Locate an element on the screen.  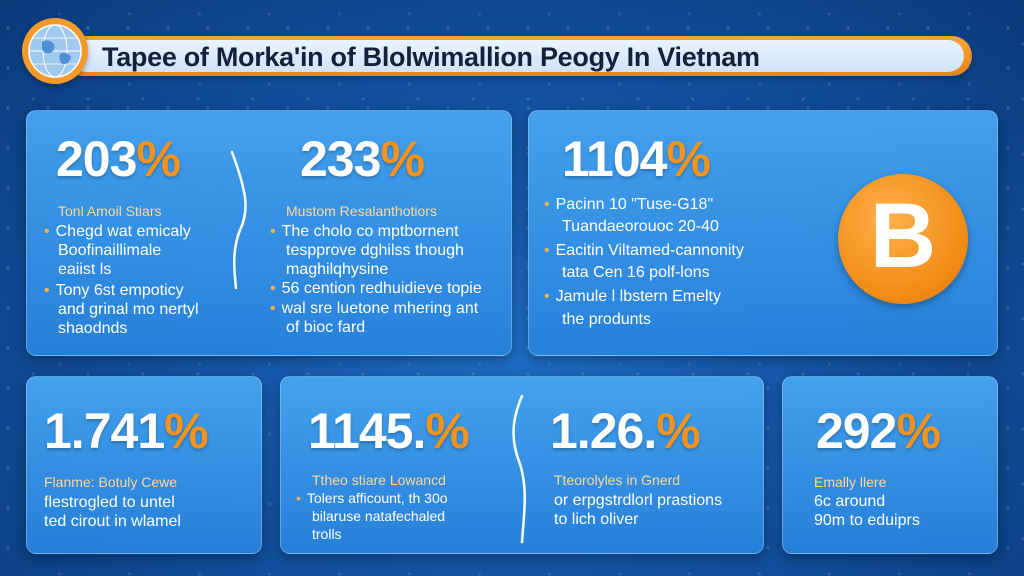
card7-subtitle: Emally llere is located at coordinates (850, 482).